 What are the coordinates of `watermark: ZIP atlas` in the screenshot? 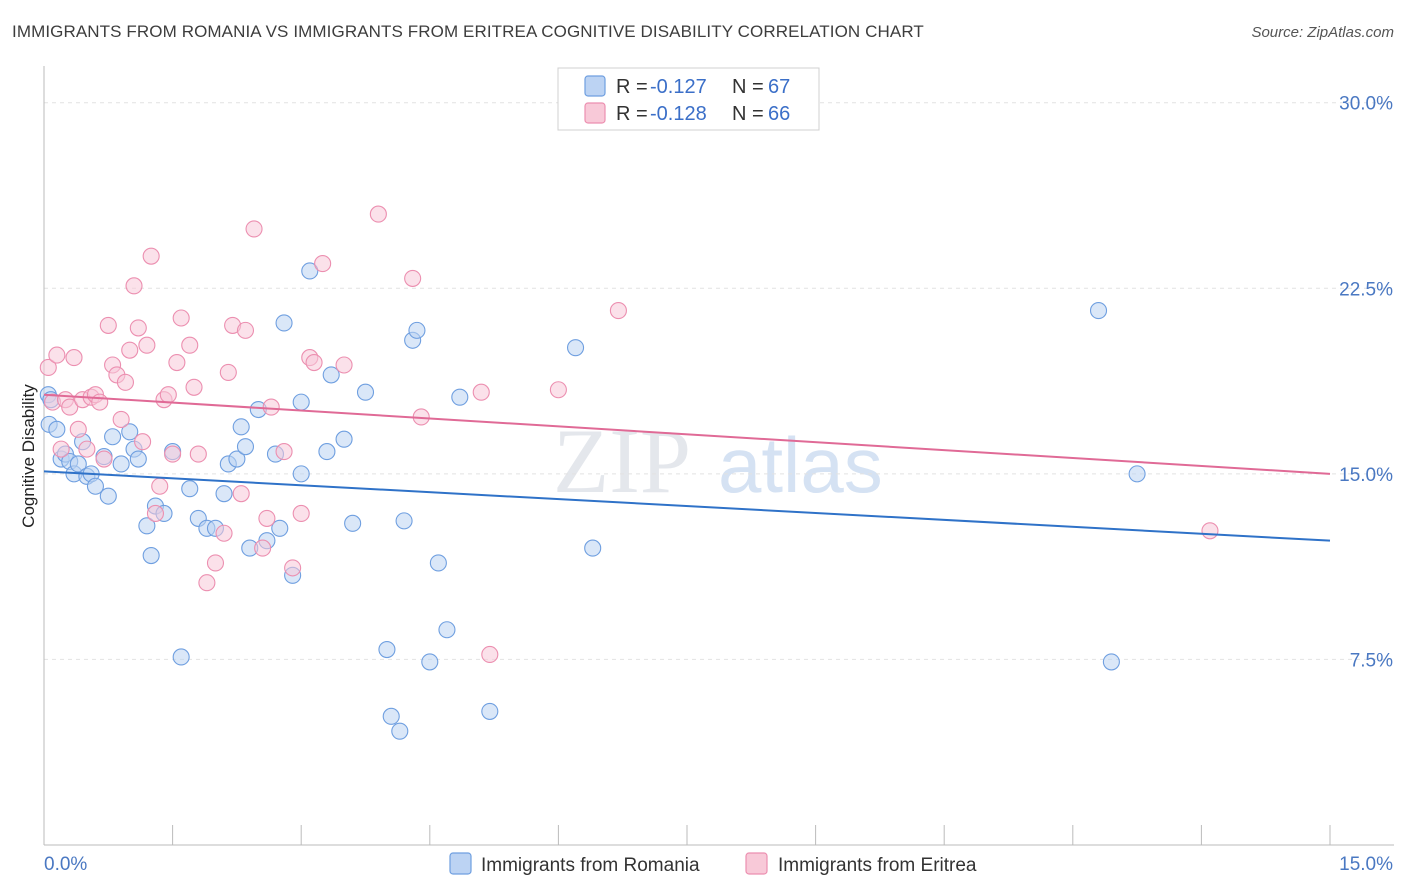 It's located at (718, 461).